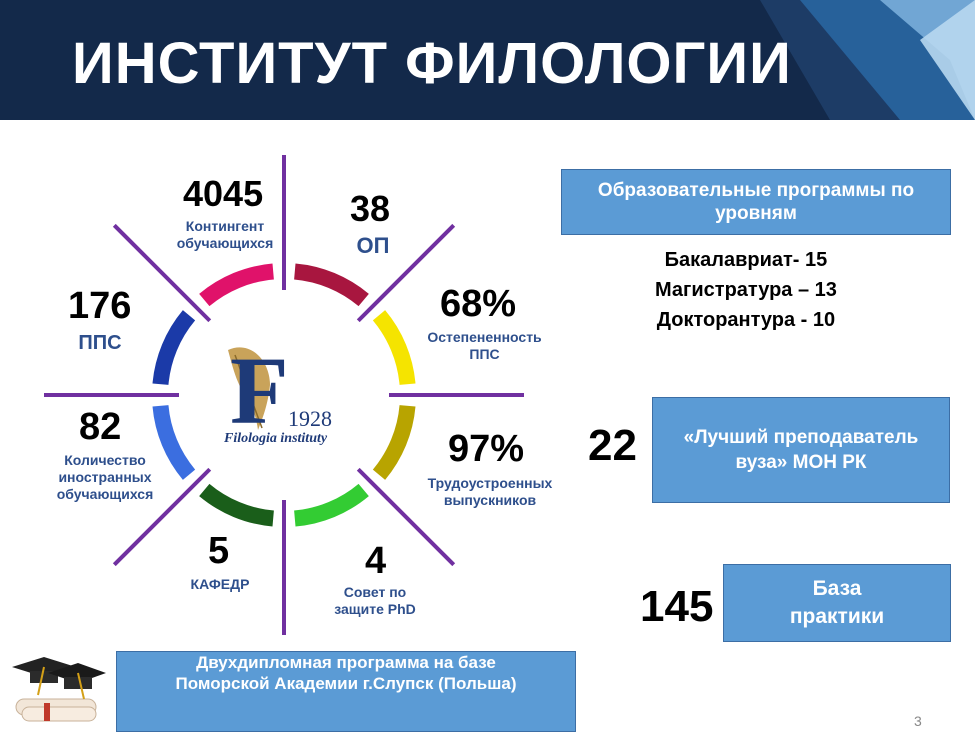  What do you see at coordinates (478, 304) in the screenshot?
I see `degree-value: 68%` at bounding box center [478, 304].